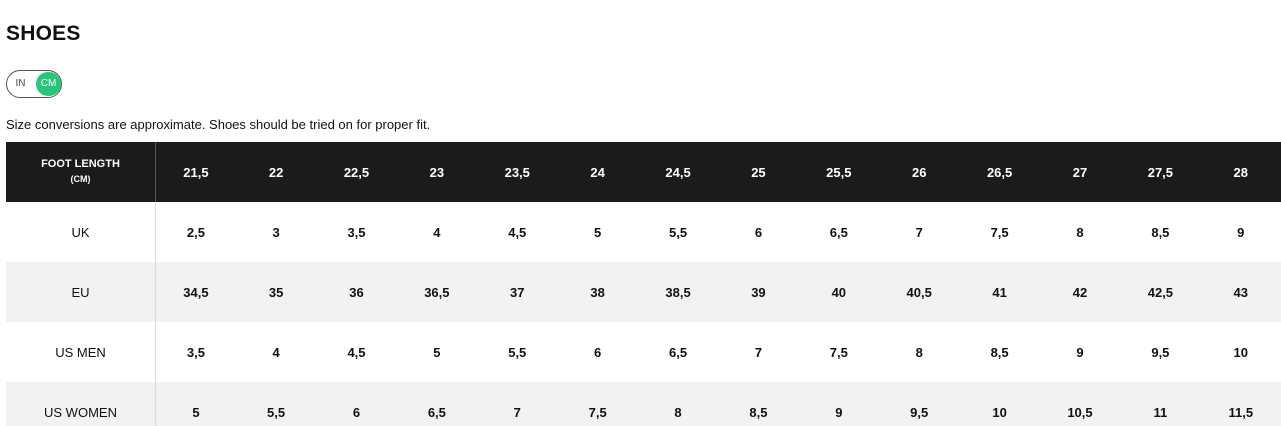 The height and width of the screenshot is (426, 1281). Describe the element at coordinates (999, 172) in the screenshot. I see `column-header: 26,5` at that location.